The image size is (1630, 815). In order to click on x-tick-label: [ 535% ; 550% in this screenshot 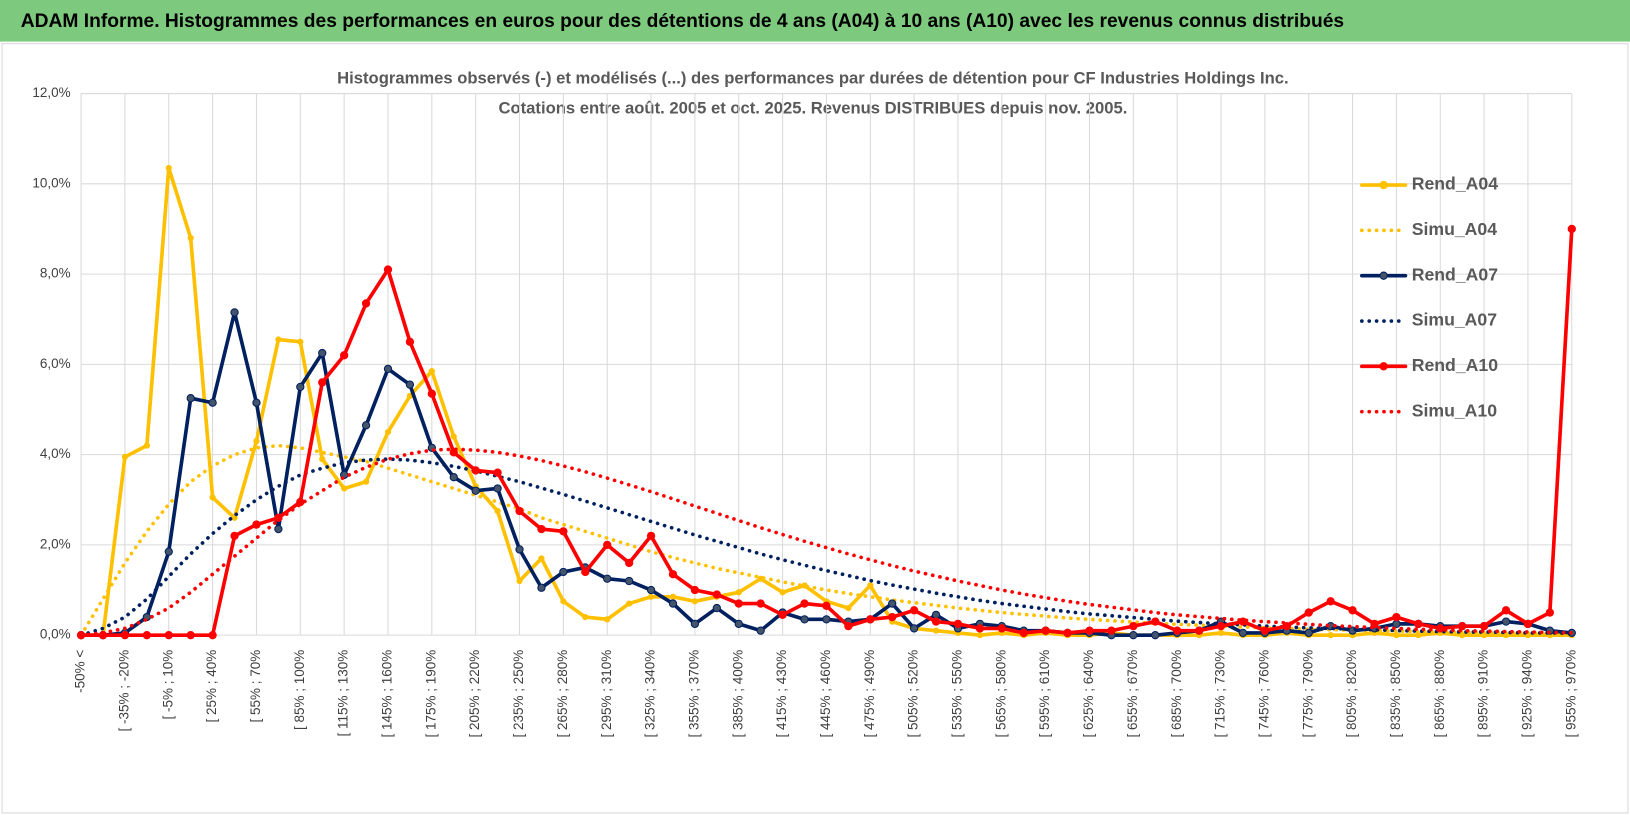, I will do `click(957, 694)`.